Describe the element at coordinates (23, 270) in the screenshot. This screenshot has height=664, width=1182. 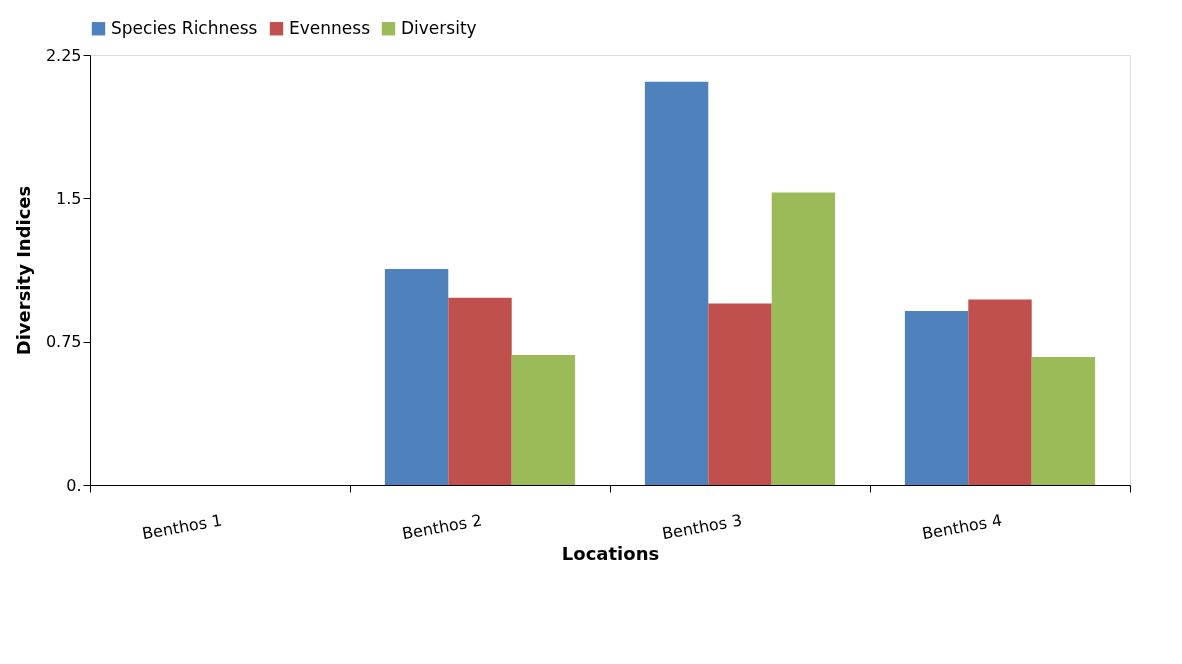
I see `y-axis-title: Diversity Indices` at that location.